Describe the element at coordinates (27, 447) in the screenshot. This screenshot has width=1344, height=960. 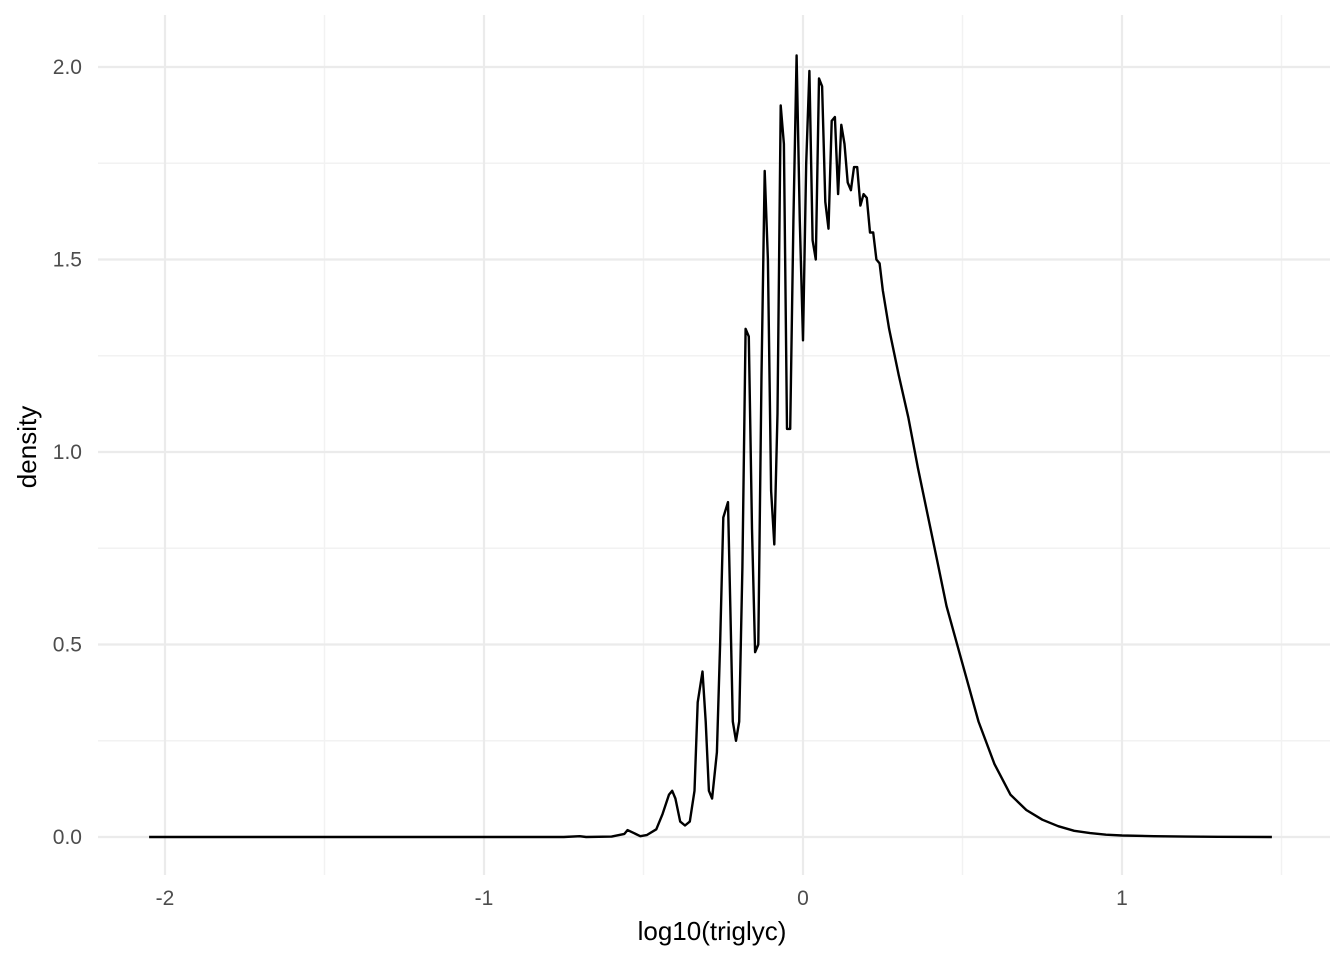
I see `y-axis-title: density` at that location.